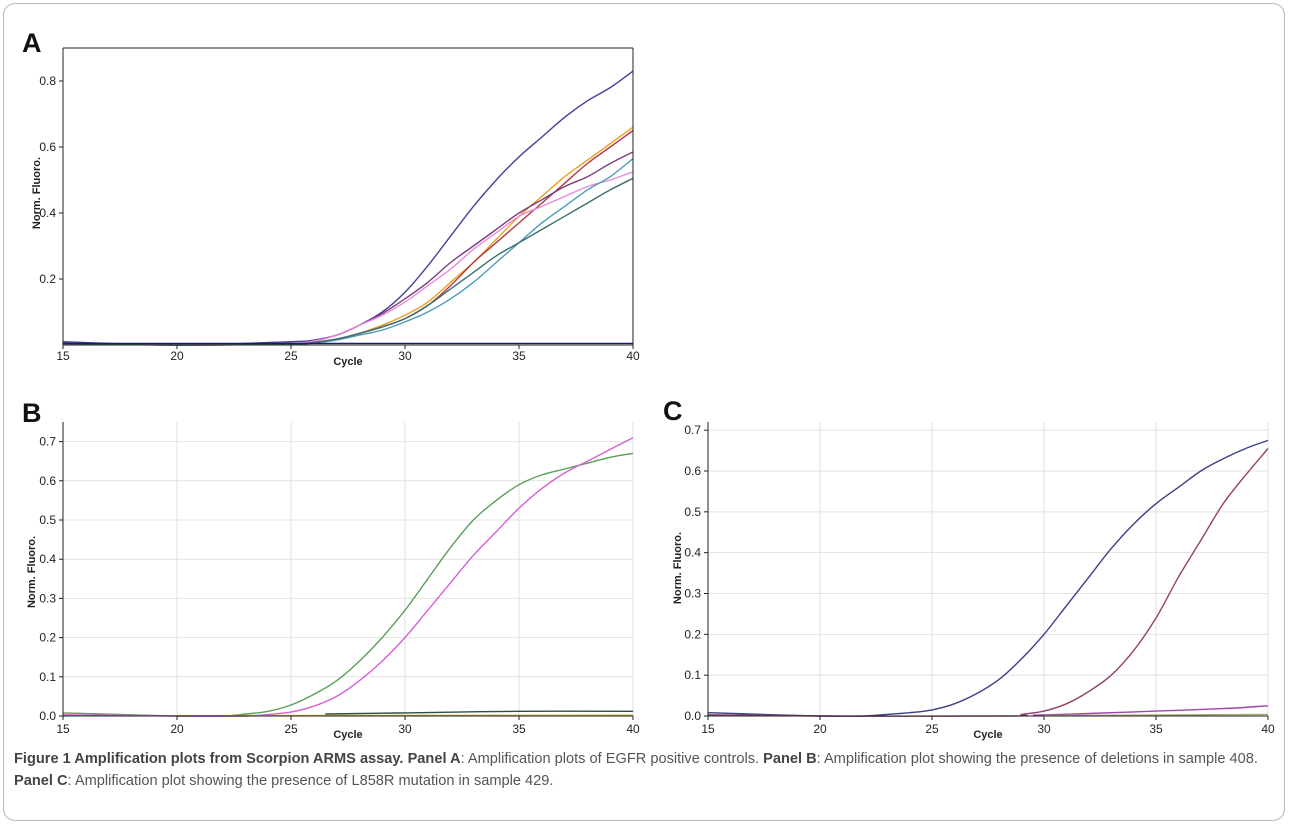 The height and width of the screenshot is (826, 1290). Describe the element at coordinates (32, 43) in the screenshot. I see `panel-a-letter: A` at that location.